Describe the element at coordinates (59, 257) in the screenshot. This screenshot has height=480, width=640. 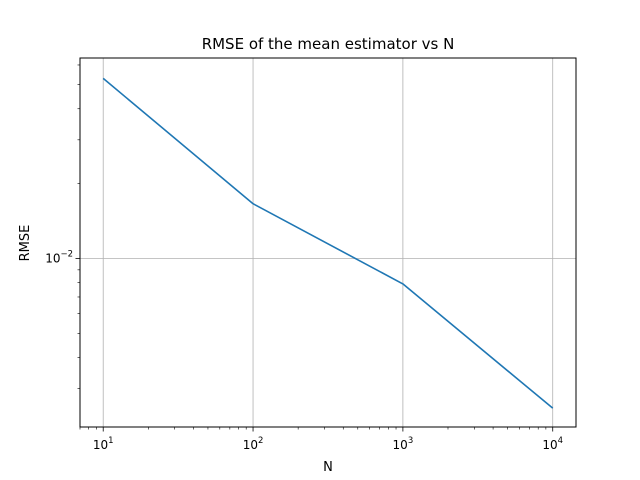
I see `y-tick-label: 10−2` at that location.